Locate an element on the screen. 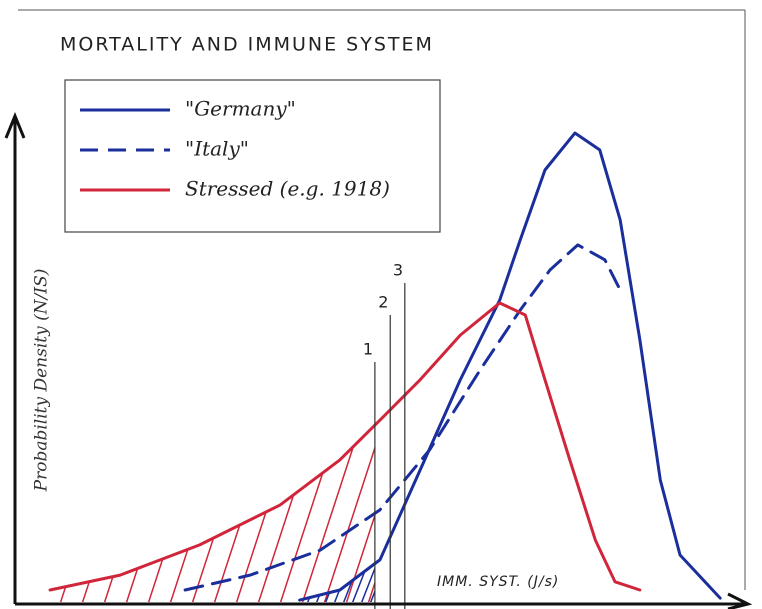 This screenshot has height=609, width=762. legend-box is located at coordinates (252, 156).